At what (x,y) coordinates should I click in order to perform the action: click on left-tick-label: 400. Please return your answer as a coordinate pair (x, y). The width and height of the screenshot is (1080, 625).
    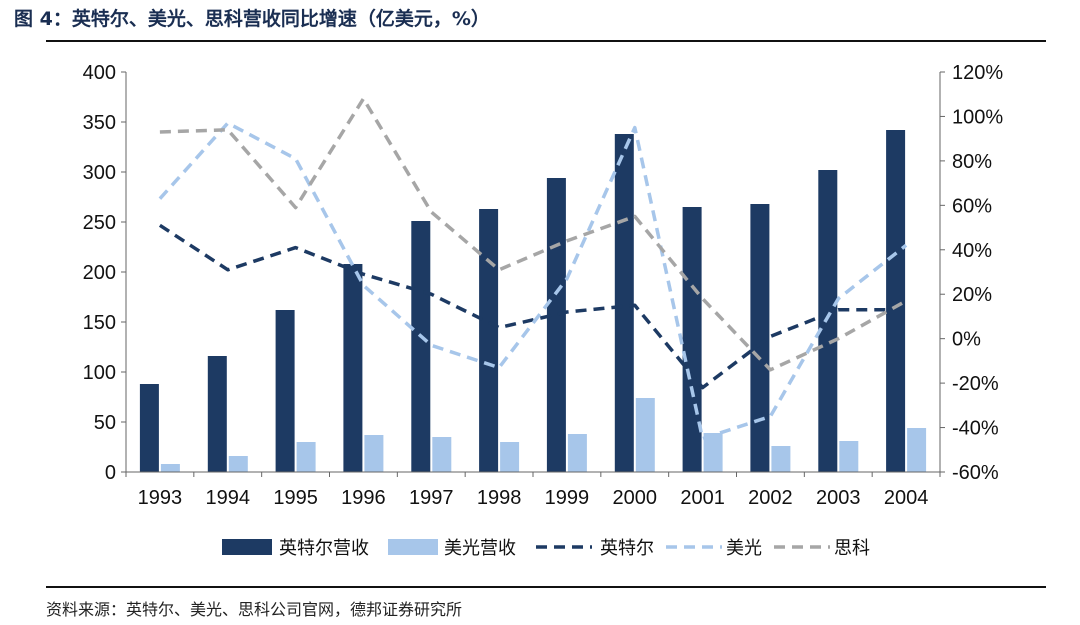
    Looking at the image, I should click on (99, 73).